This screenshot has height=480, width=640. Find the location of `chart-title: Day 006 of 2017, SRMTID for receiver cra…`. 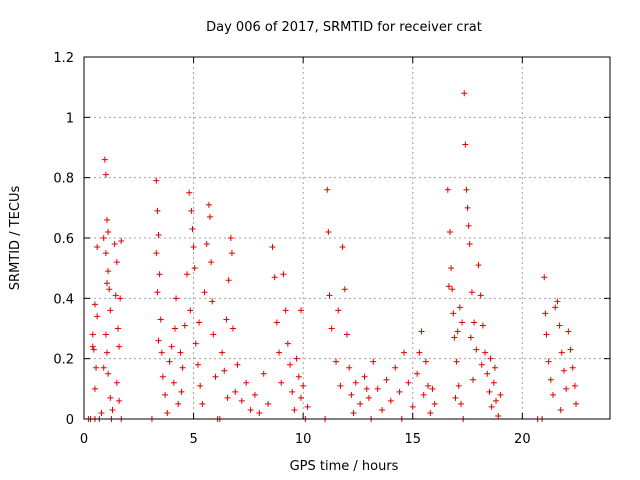

chart-title: Day 006 of 2017, SRMTID for receiver cra… is located at coordinates (344, 27).